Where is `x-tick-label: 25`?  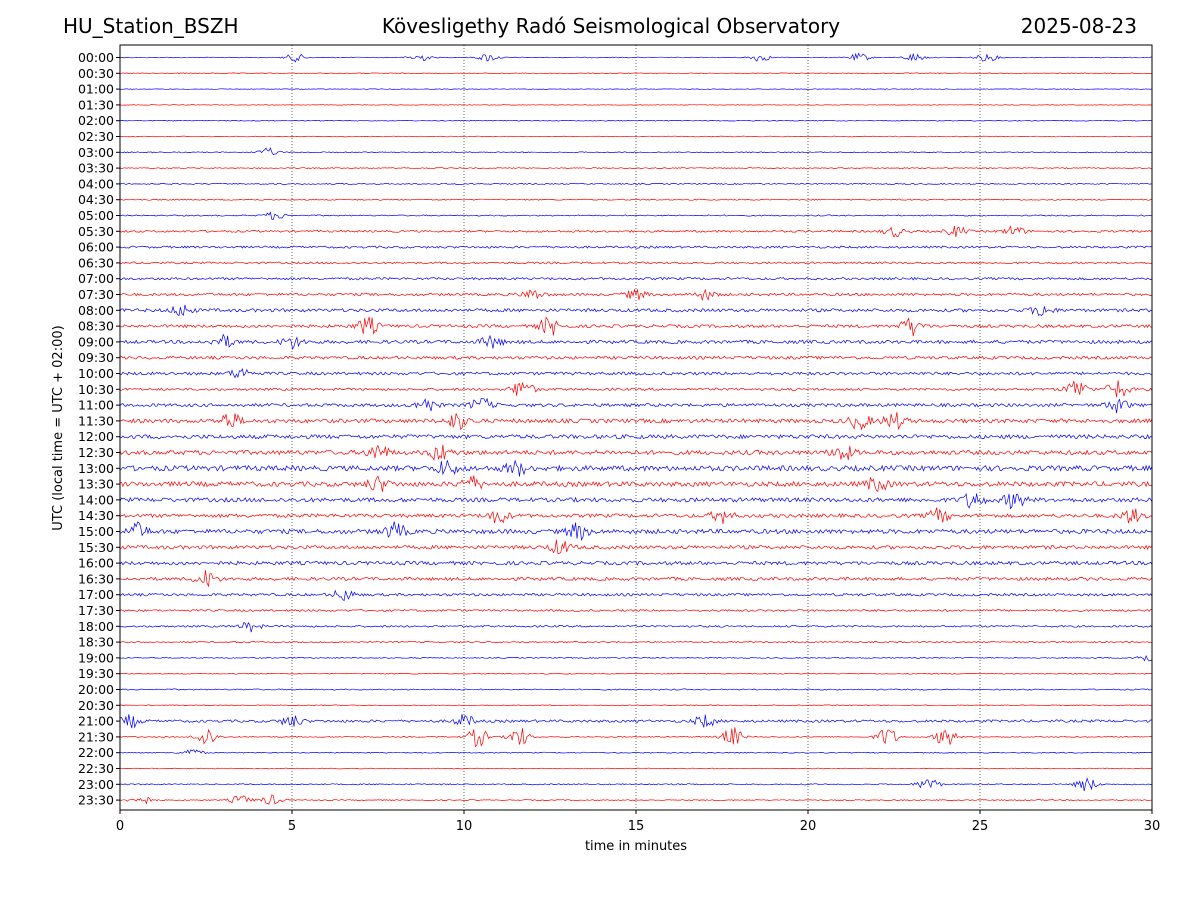
x-tick-label: 25 is located at coordinates (980, 826).